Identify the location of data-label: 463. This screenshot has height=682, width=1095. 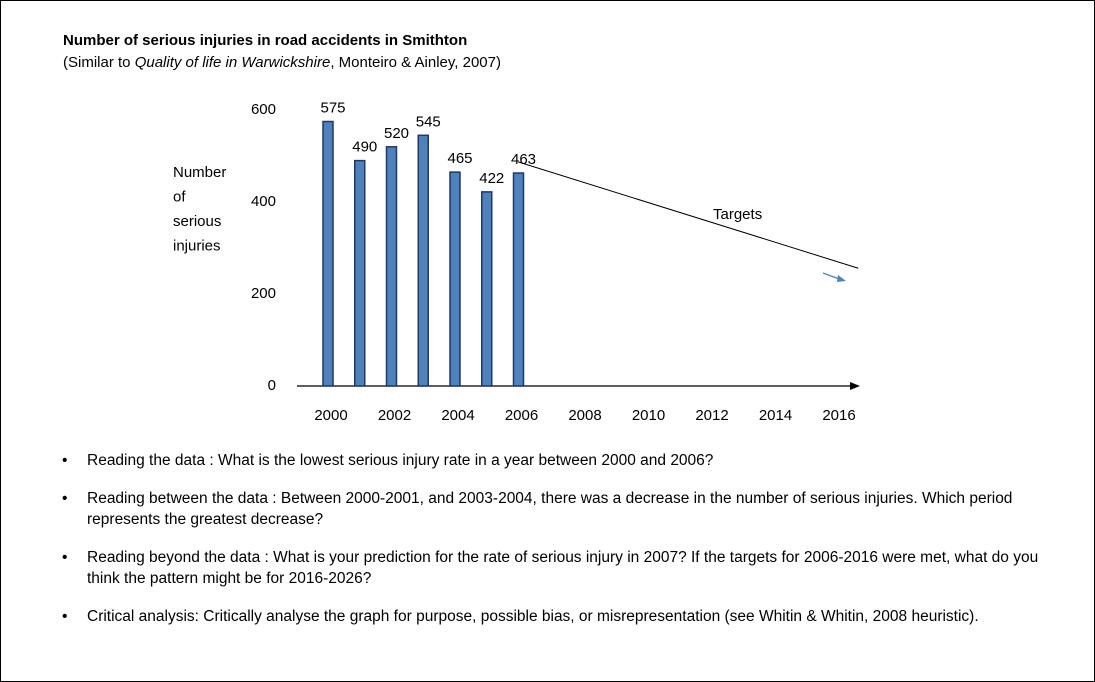
(523, 159).